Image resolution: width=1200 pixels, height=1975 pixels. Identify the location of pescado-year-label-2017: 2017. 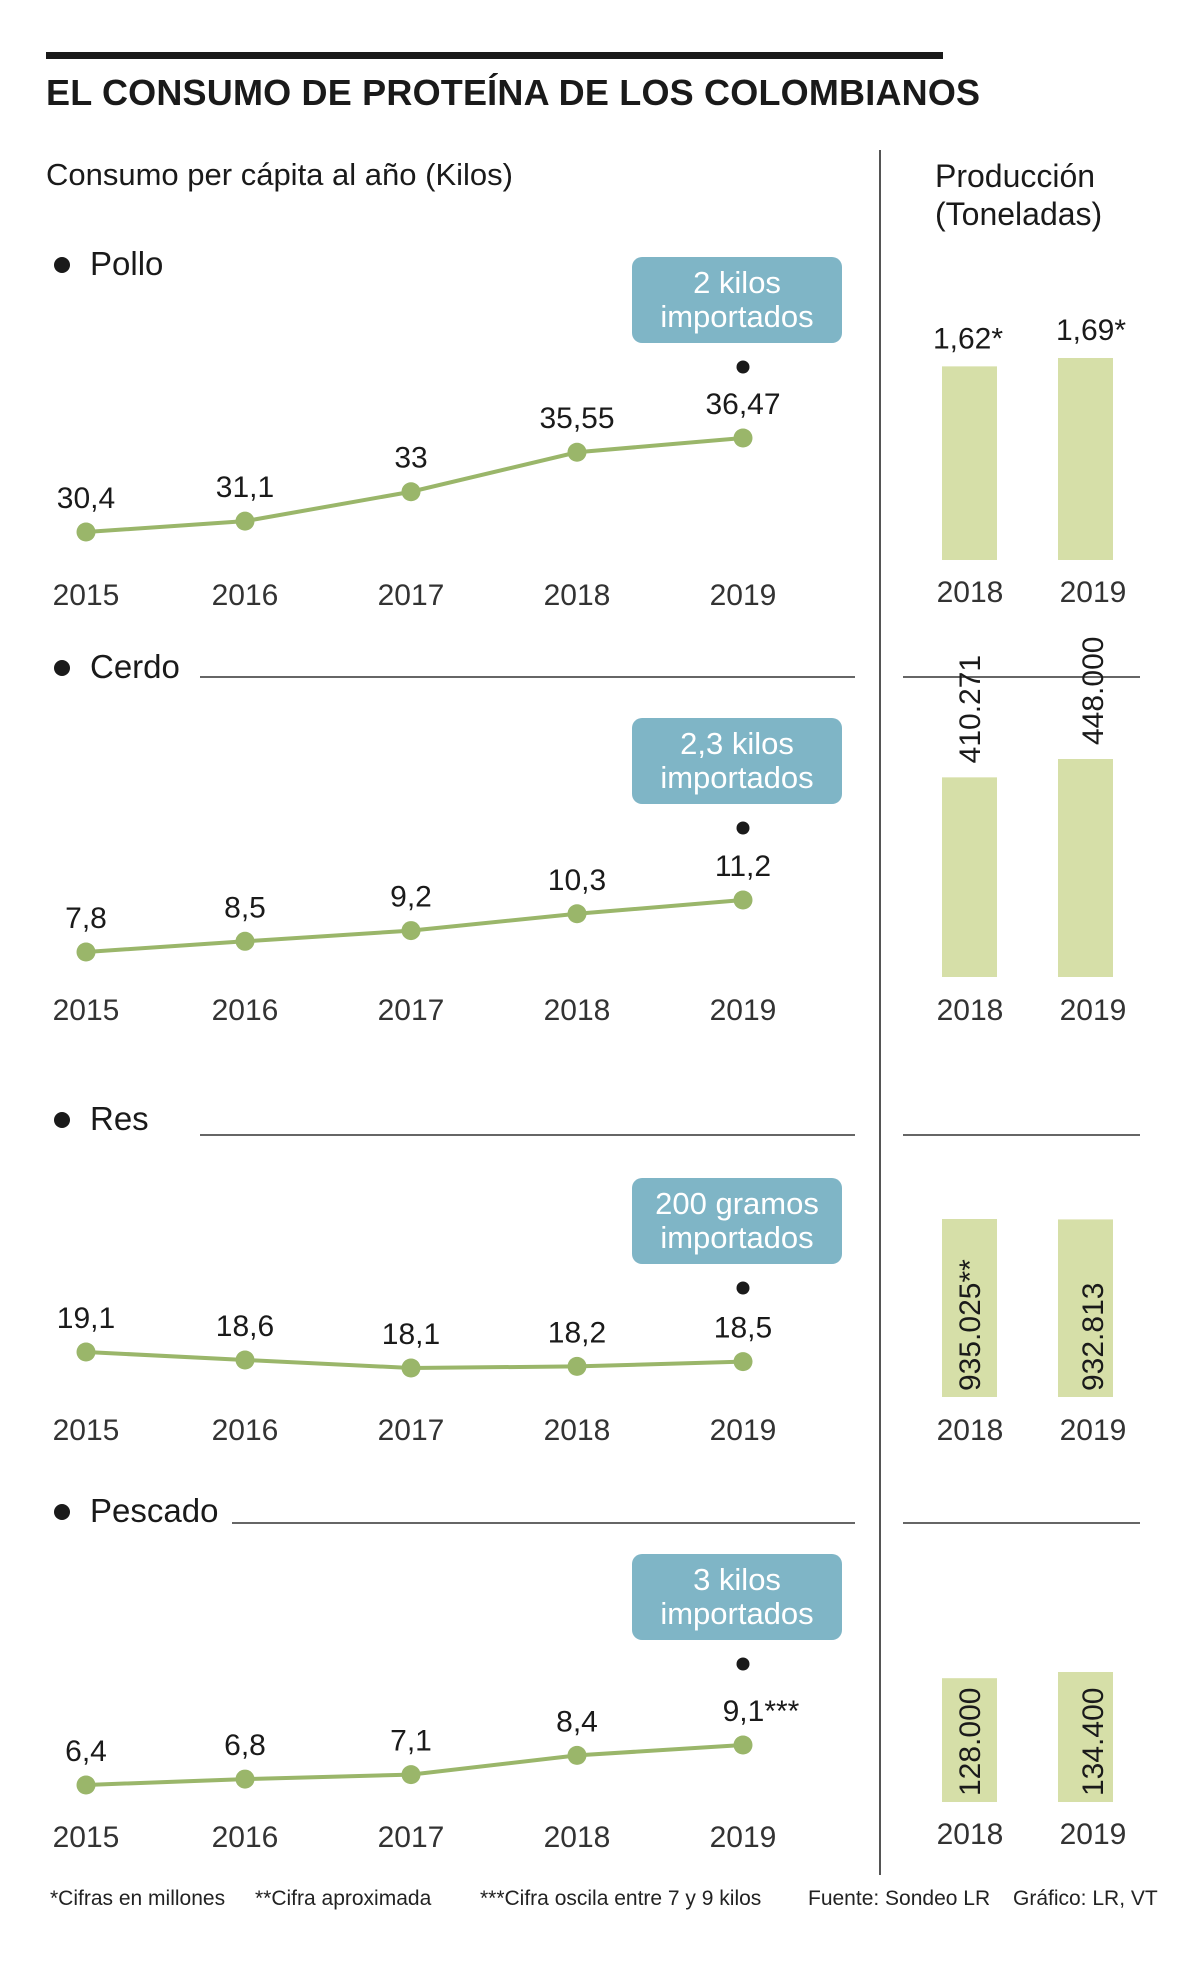
(411, 1837).